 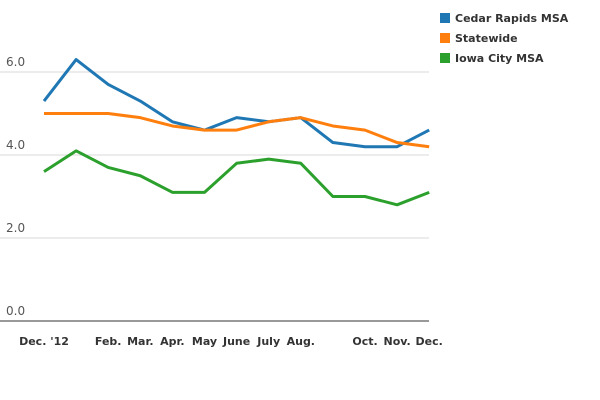 What do you see at coordinates (486, 38) in the screenshot?
I see `legend-label: Statewide` at bounding box center [486, 38].